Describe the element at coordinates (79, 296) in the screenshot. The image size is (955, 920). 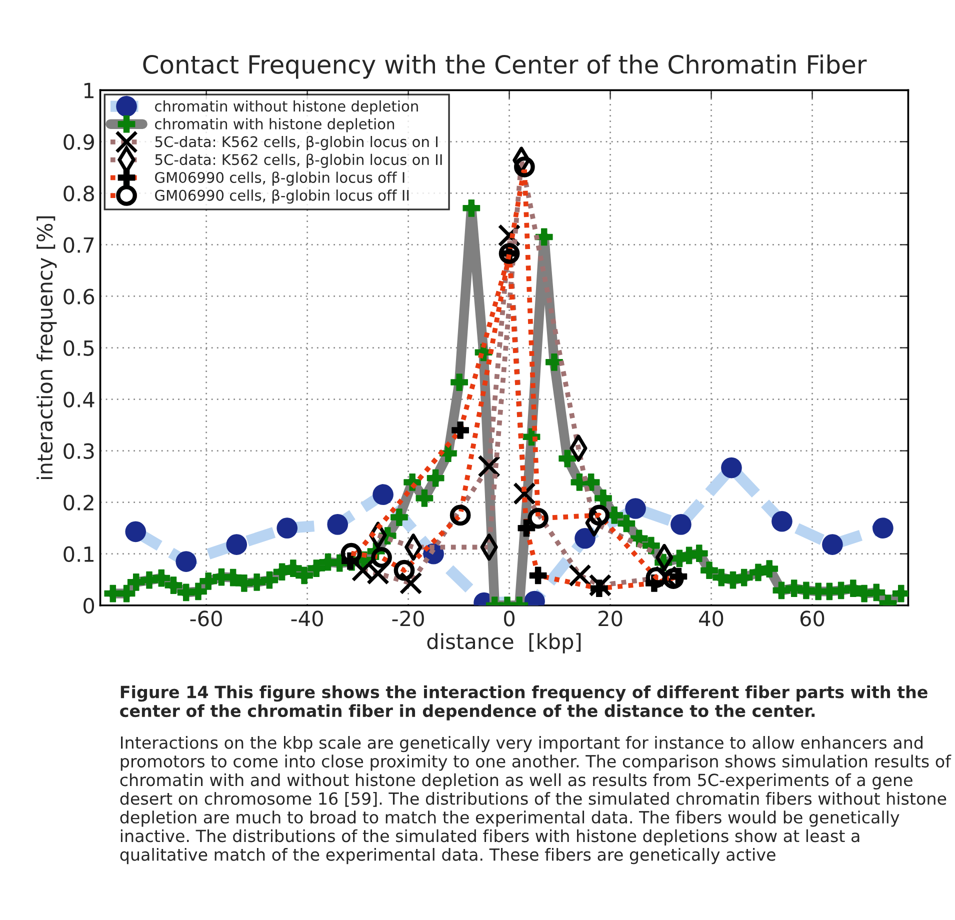
I see `y-tick-label: 0.6` at that location.